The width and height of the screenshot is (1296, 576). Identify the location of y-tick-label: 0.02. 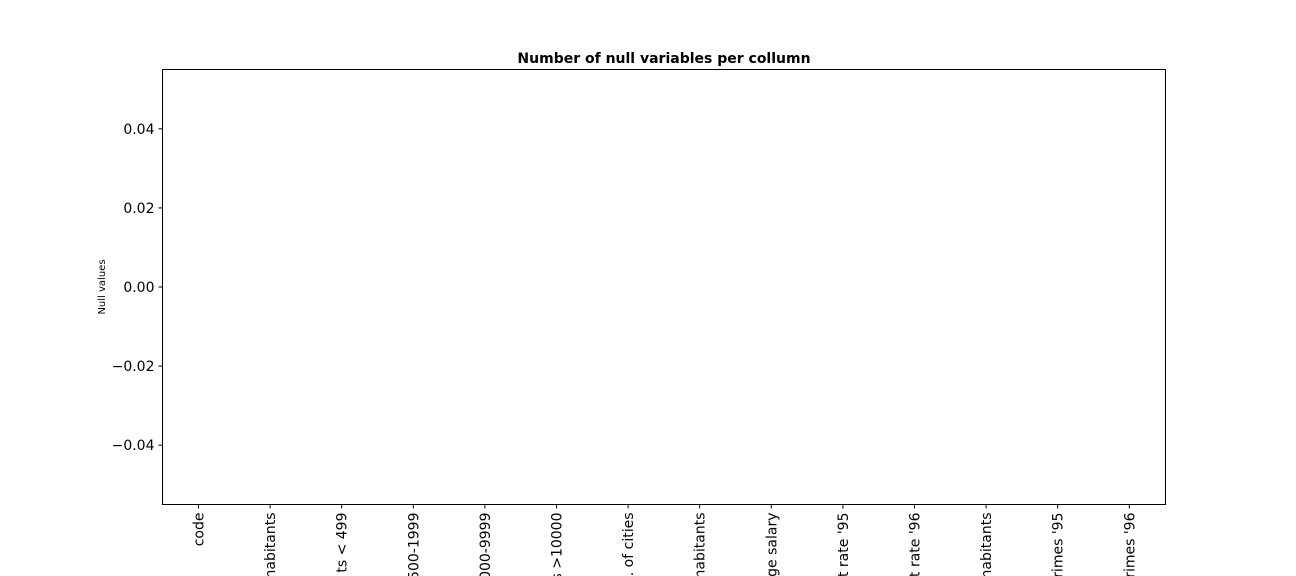
(138, 209).